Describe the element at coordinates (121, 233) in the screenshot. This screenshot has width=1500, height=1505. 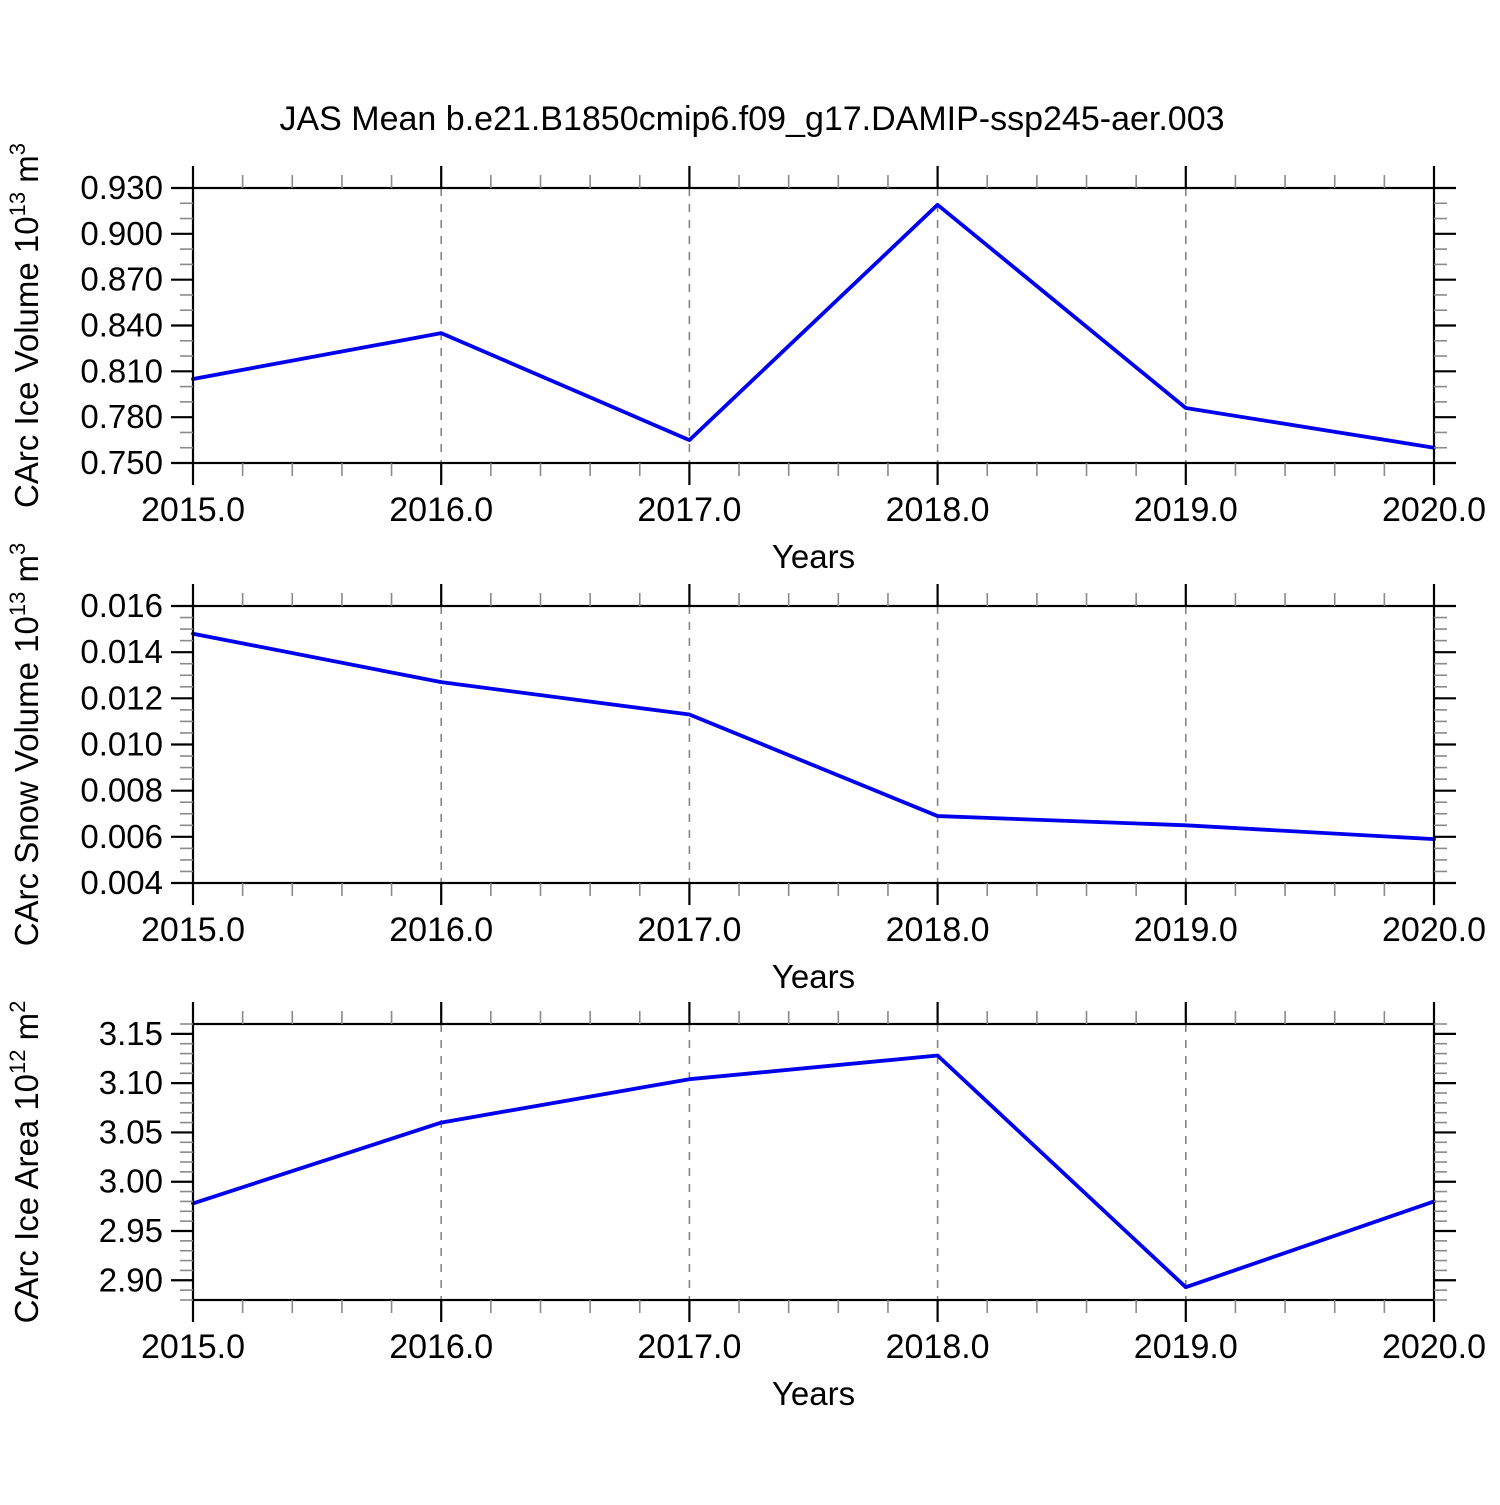
I see `y-tick-label: 0.900` at that location.